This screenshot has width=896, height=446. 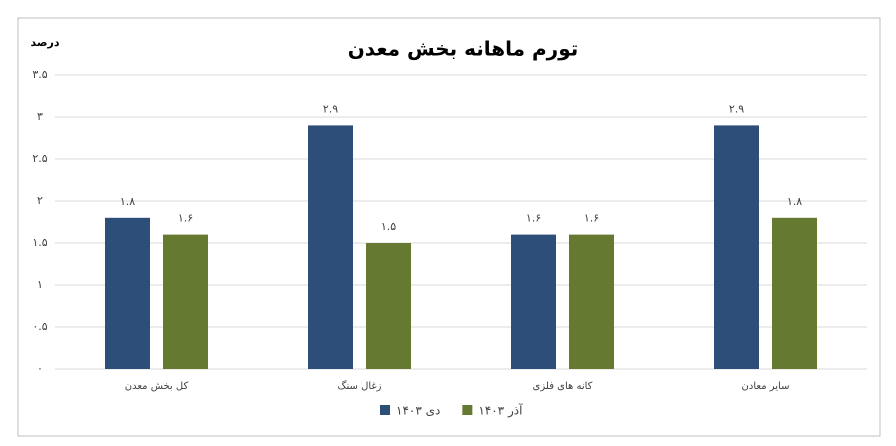 I want to click on y-tick-label: ۳.۵, so click(x=39, y=74).